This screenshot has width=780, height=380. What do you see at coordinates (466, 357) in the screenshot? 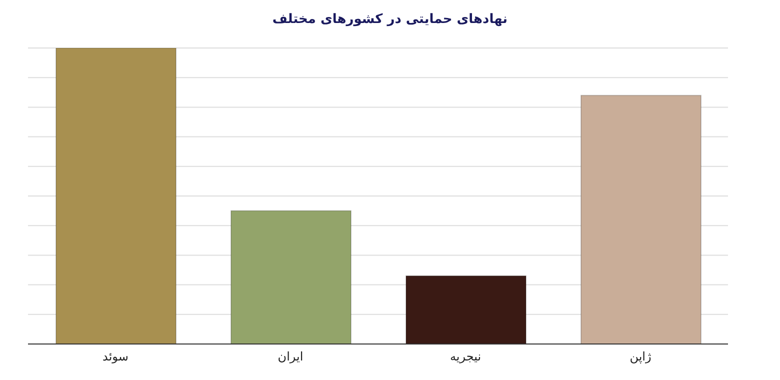
I see `x-tick-label: نیجریه` at bounding box center [466, 357].